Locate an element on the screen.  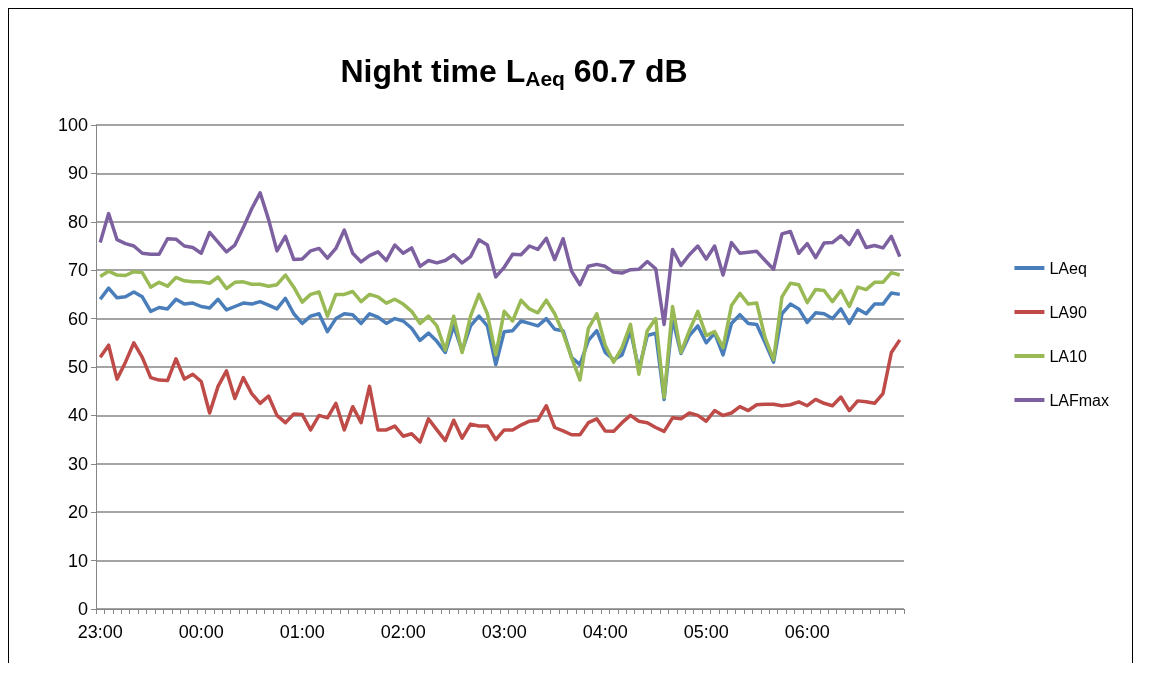
x-tick-label: 02:00 is located at coordinates (403, 632).